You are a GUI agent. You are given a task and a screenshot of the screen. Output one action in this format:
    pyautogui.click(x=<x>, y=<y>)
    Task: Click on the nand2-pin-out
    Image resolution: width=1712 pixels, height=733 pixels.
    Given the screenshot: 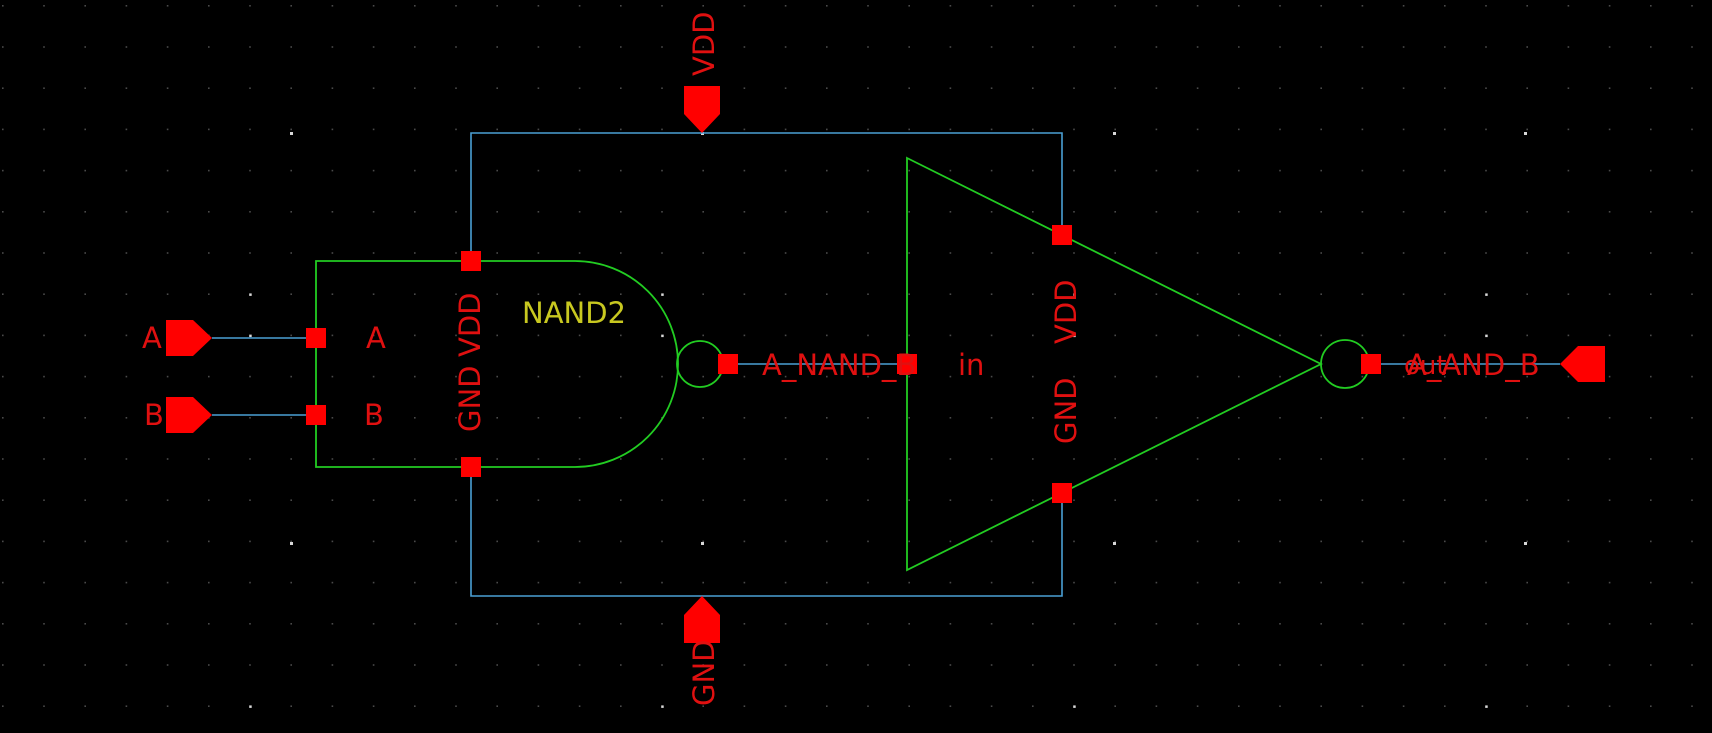 What is the action you would take?
    pyautogui.click(x=728, y=364)
    